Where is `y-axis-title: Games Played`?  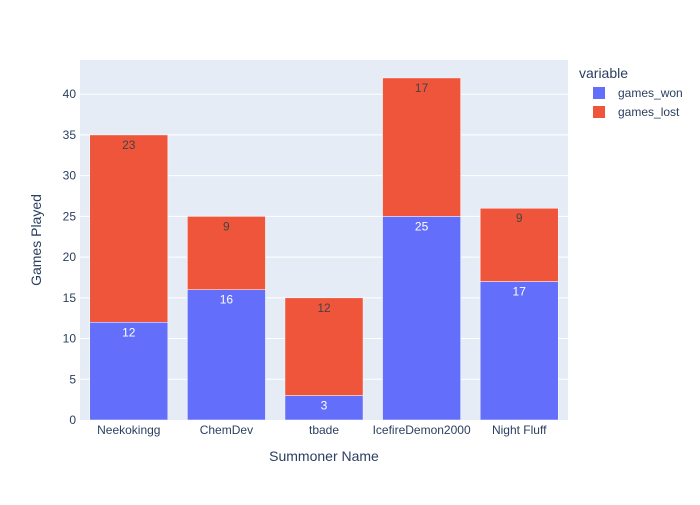 y-axis-title: Games Played is located at coordinates (36, 240).